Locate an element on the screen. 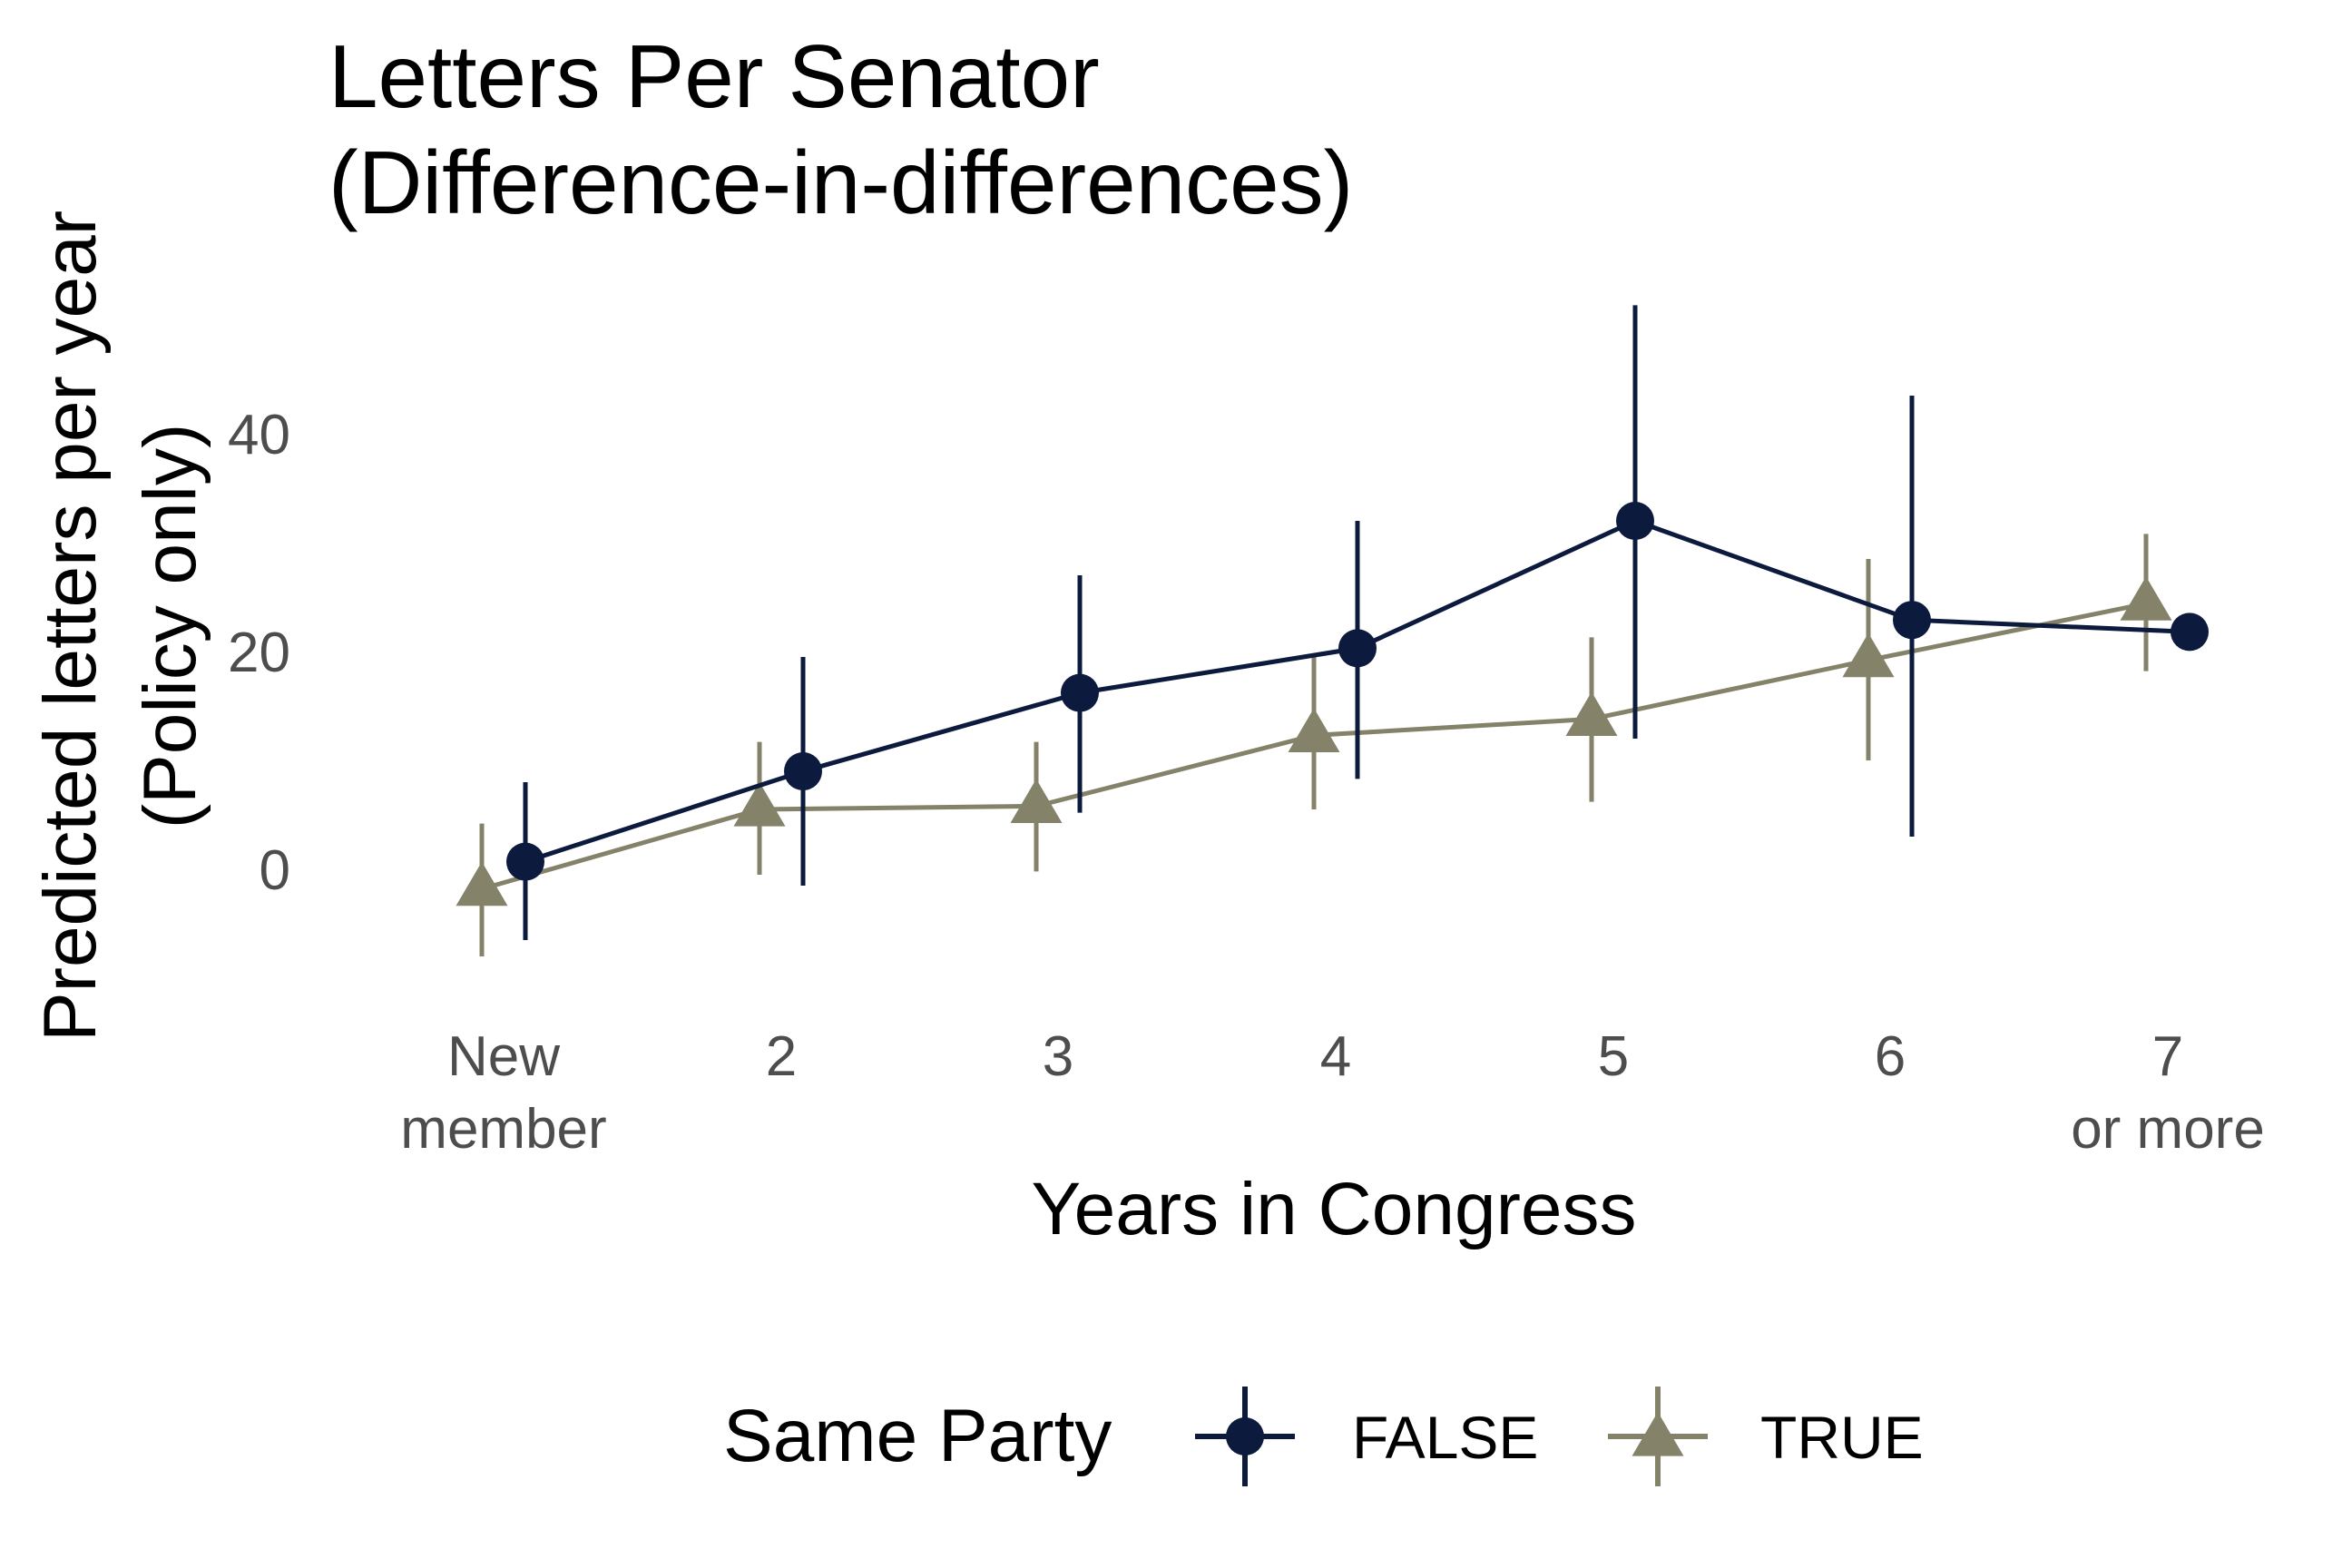  y-axis-title-line-2: (Policy only) is located at coordinates (170, 626).